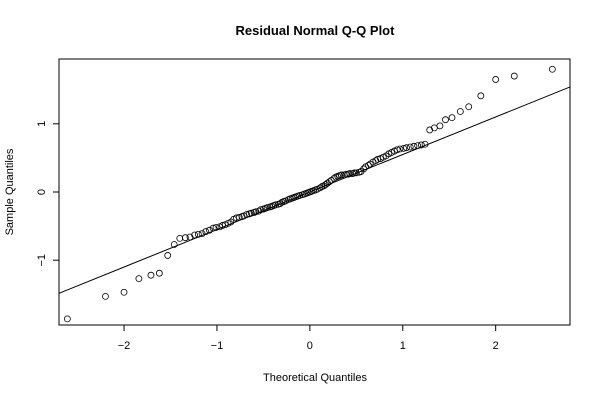 This screenshot has height=400, width=600. I want to click on x-axis-label: Theoretical Quantiles, so click(315, 378).